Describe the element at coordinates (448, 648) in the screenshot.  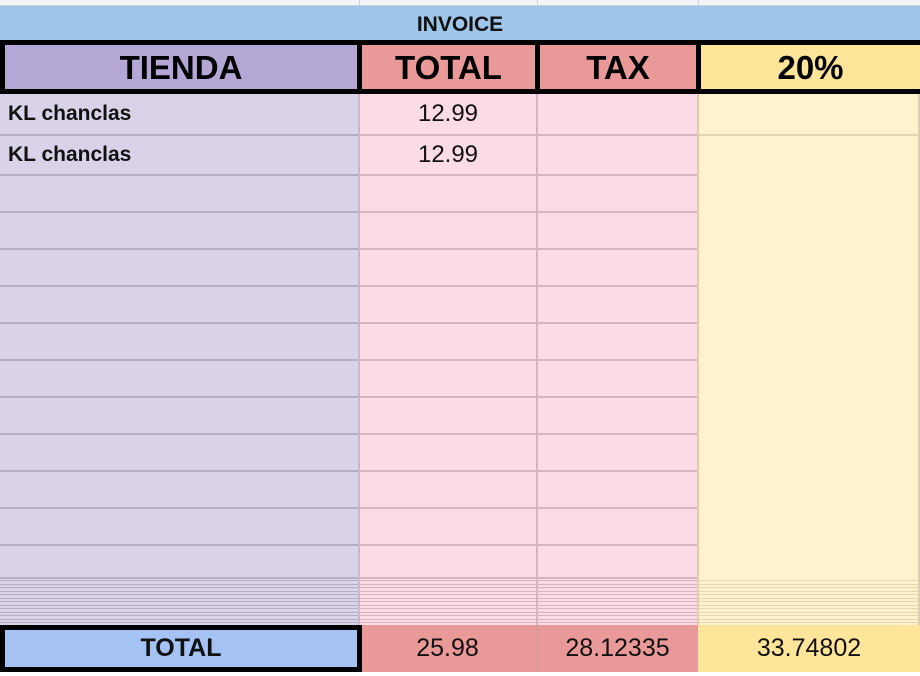
I see `sum-total: 25.98` at that location.